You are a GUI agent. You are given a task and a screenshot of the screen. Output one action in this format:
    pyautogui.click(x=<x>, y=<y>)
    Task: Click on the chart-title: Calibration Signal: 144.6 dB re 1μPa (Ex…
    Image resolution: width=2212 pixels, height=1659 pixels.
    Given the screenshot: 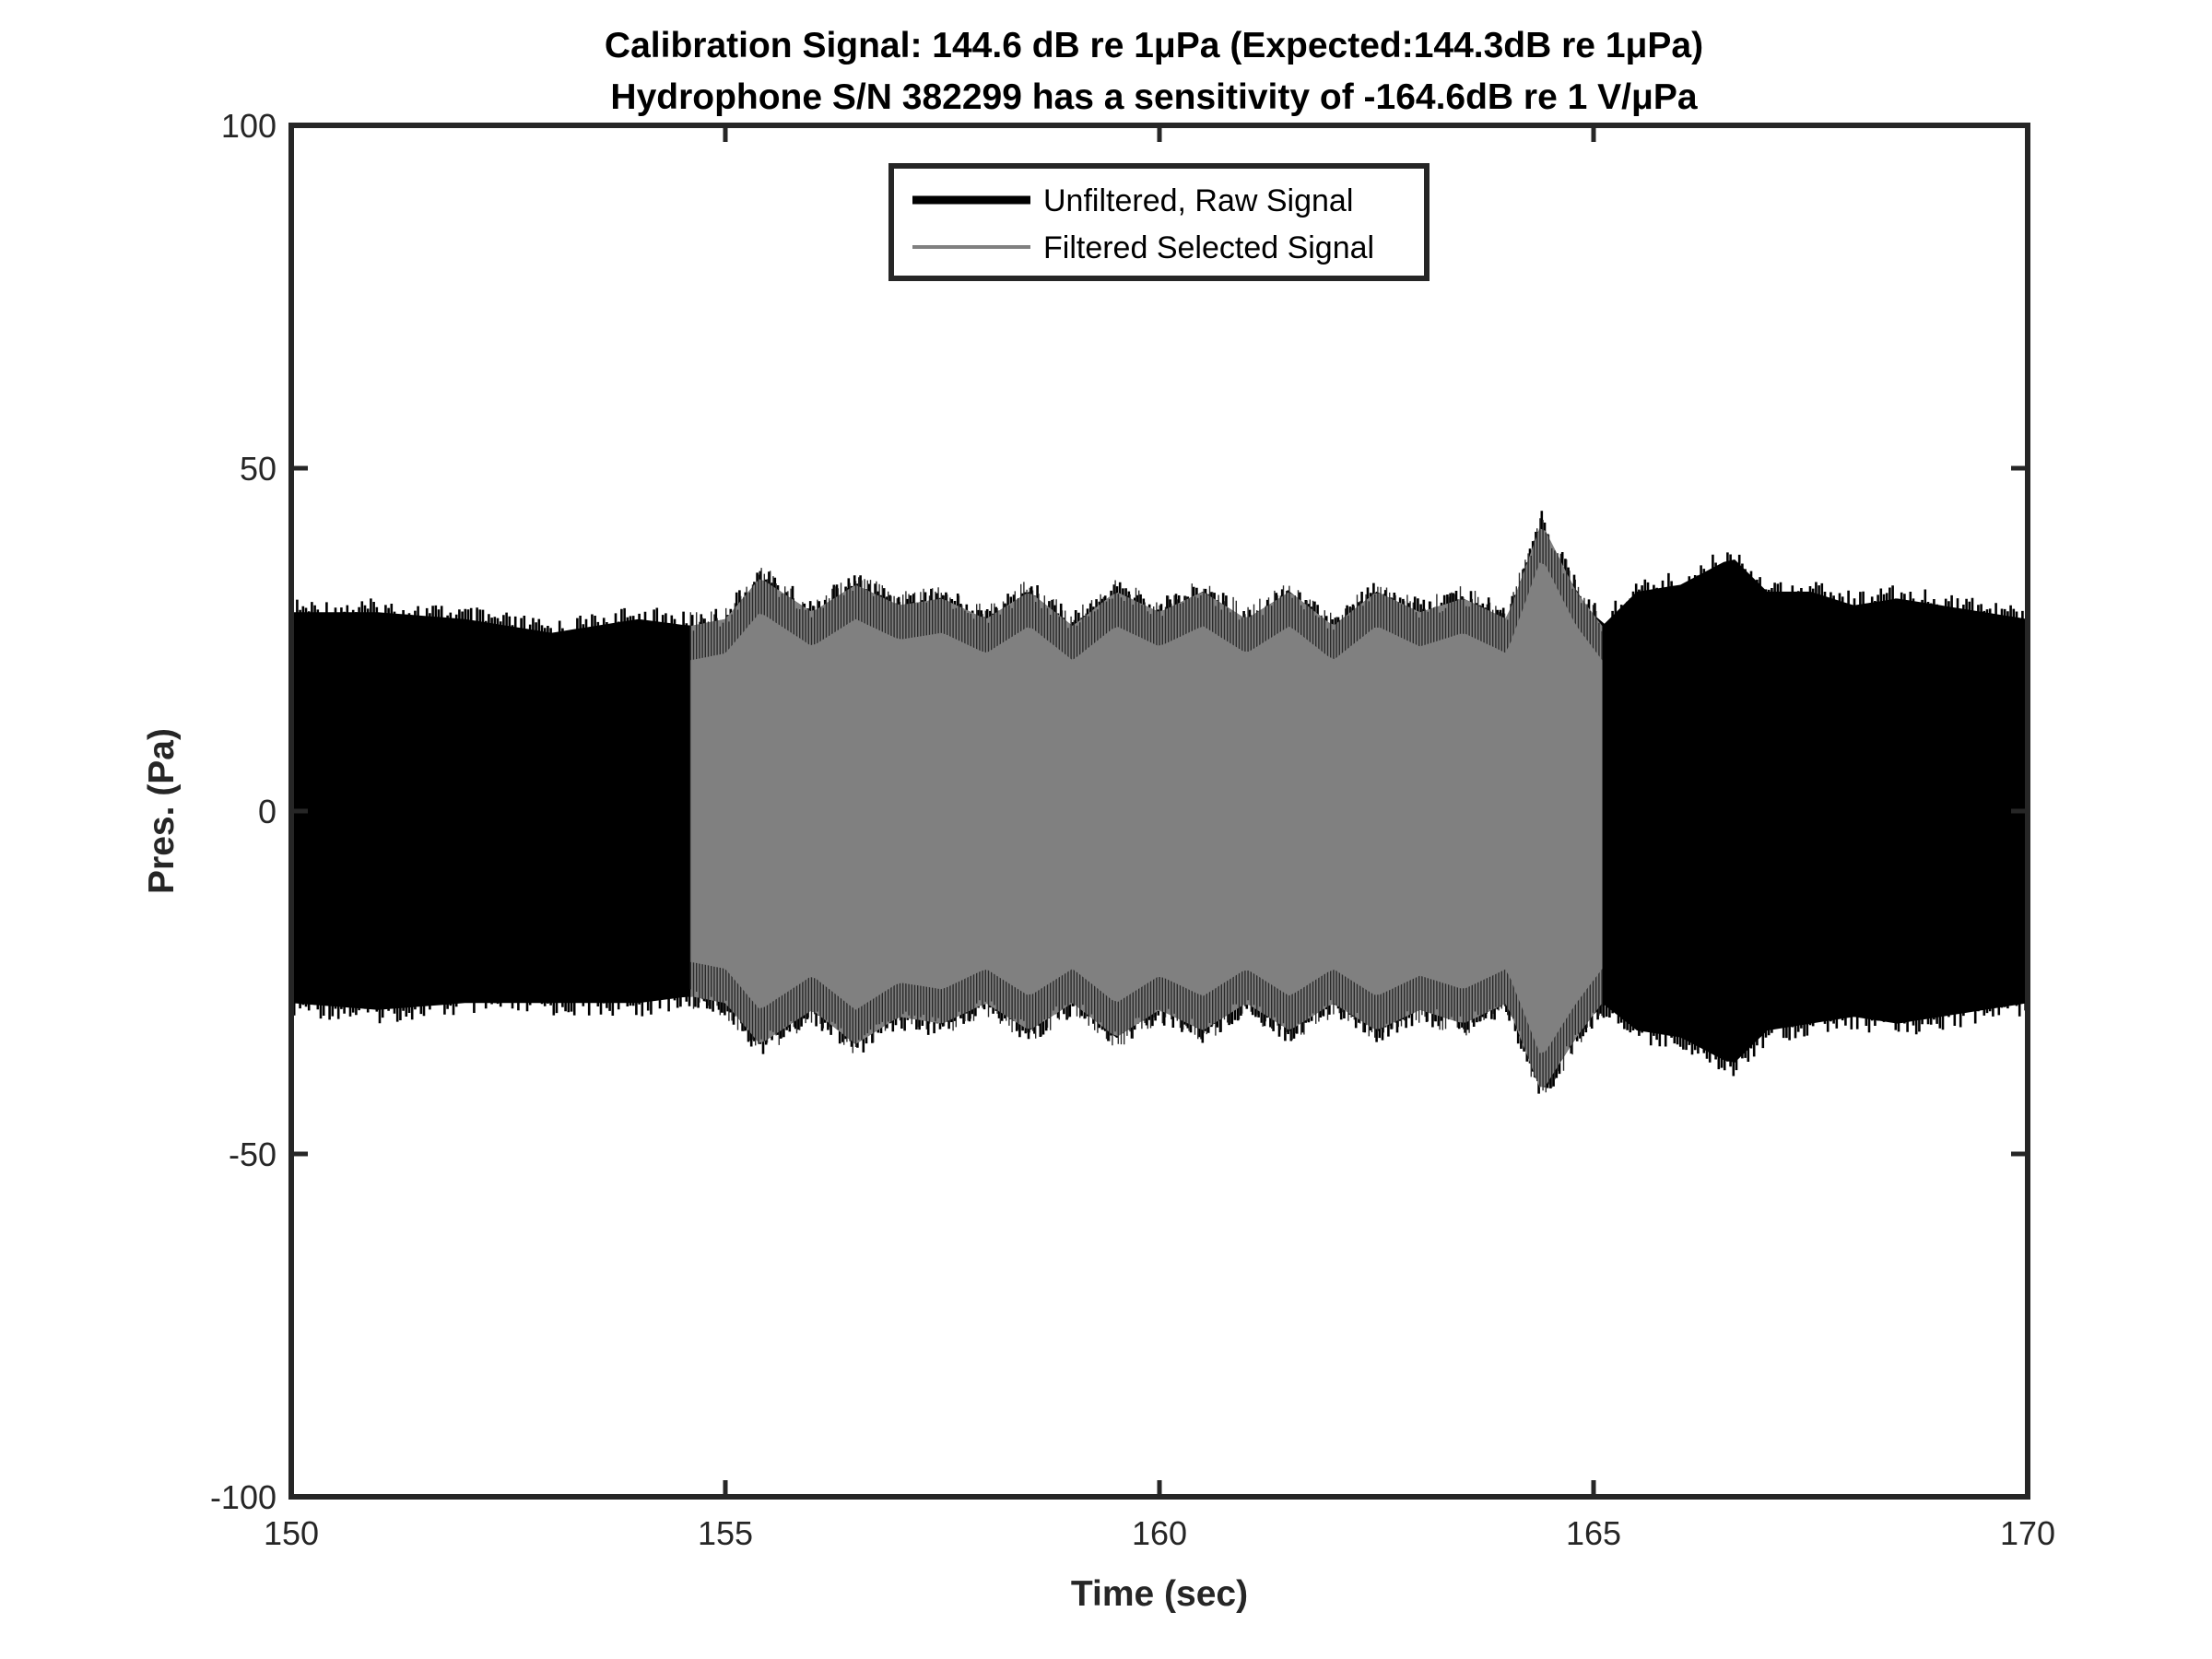 What is the action you would take?
    pyautogui.click(x=1154, y=45)
    